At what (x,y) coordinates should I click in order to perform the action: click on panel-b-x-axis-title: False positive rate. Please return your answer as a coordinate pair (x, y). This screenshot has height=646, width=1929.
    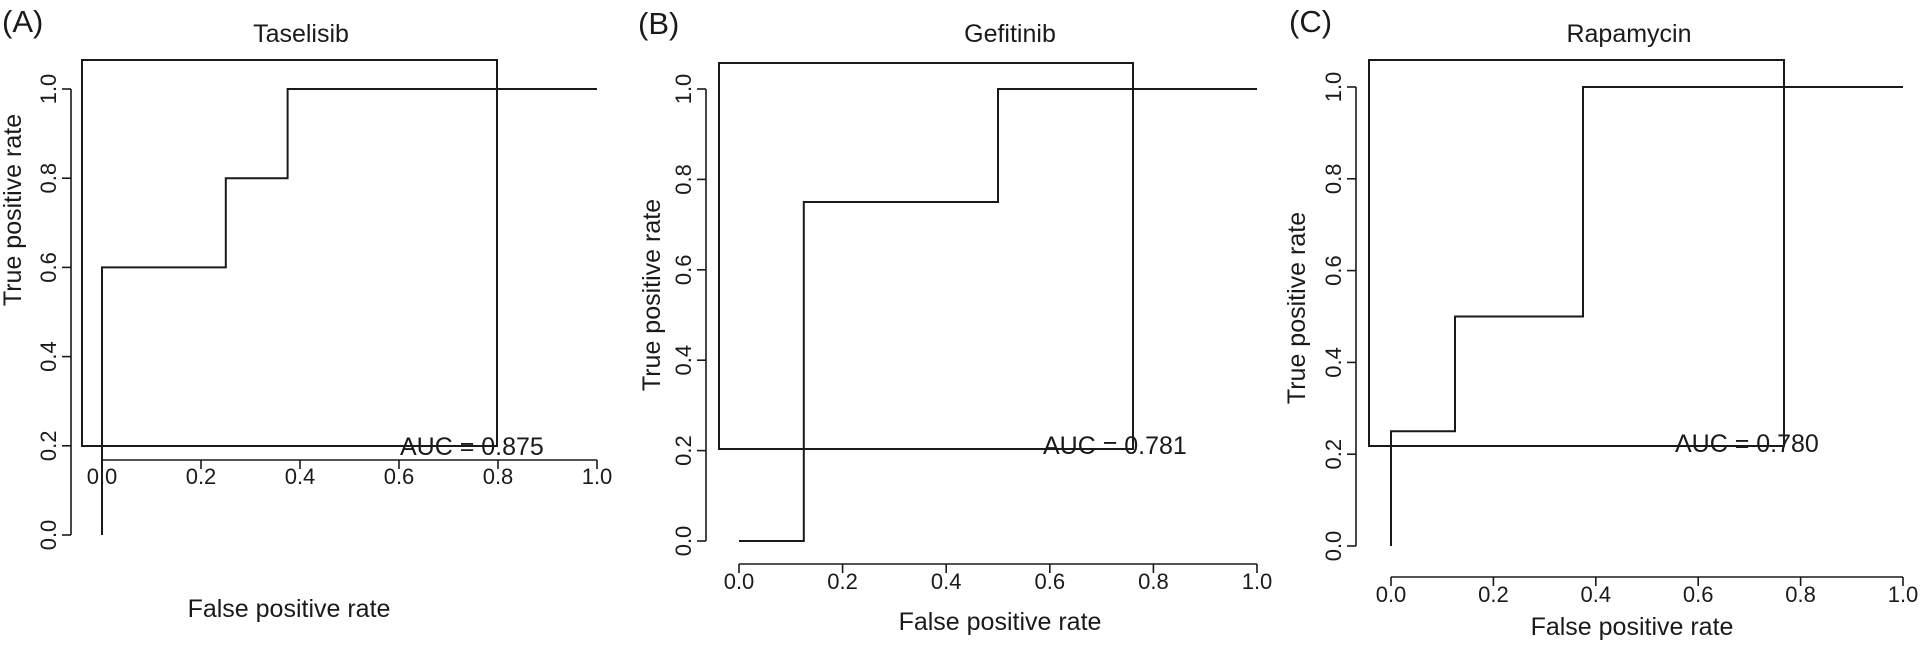
    Looking at the image, I should click on (1000, 622).